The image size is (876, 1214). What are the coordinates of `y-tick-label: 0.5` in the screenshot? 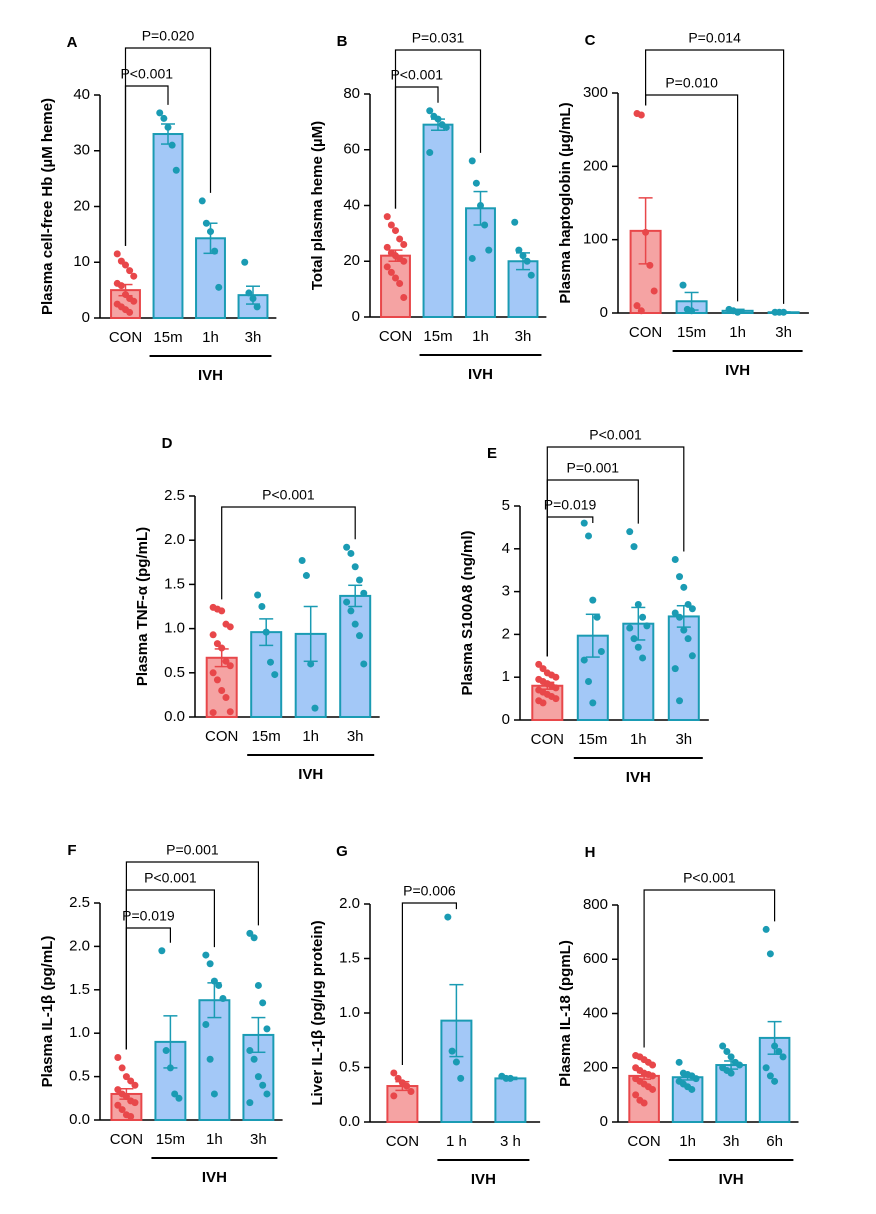 It's located at (174, 672).